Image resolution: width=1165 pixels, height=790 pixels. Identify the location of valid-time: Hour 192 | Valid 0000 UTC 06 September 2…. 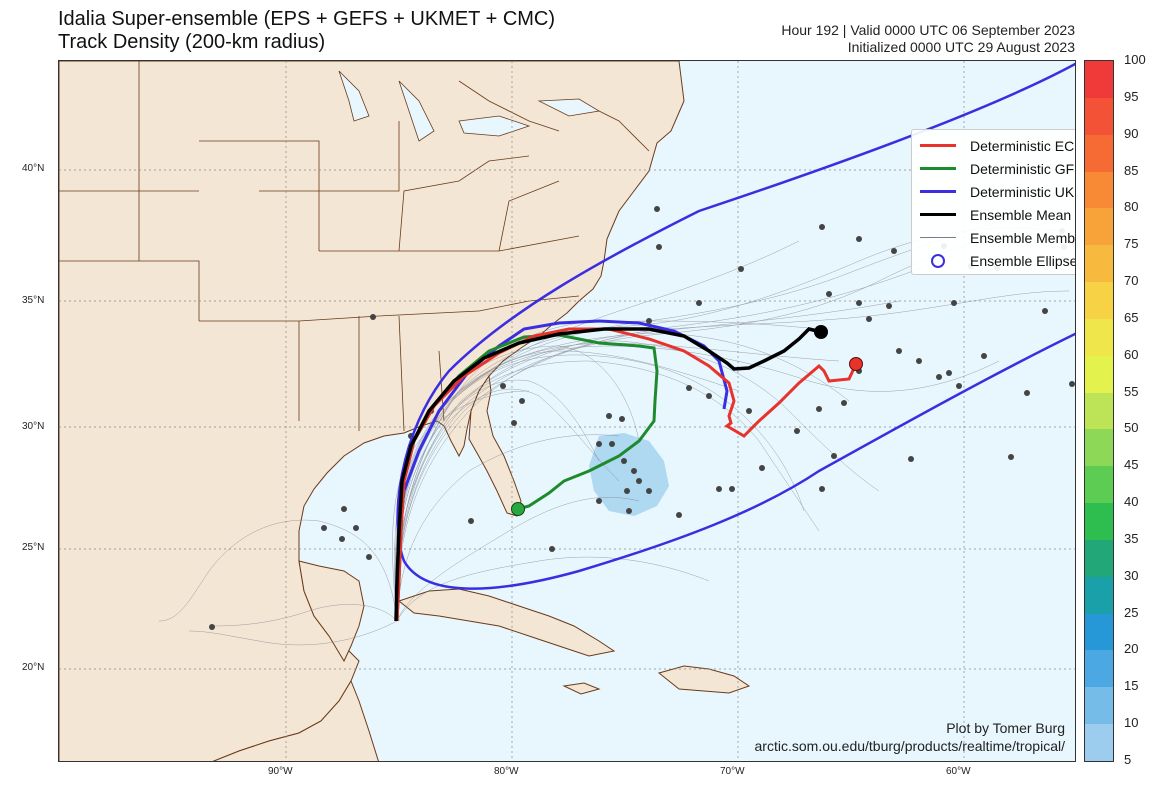
(928, 30).